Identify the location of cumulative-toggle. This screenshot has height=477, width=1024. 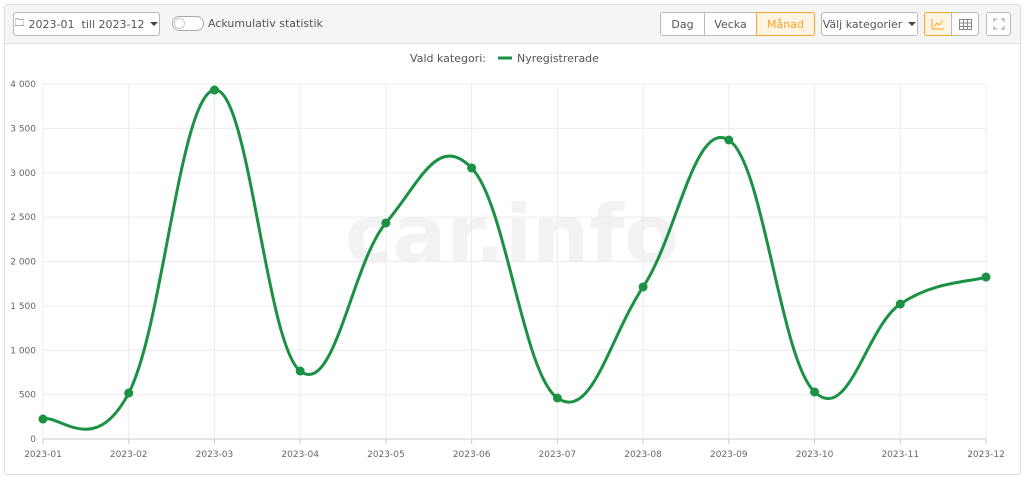
(188, 23).